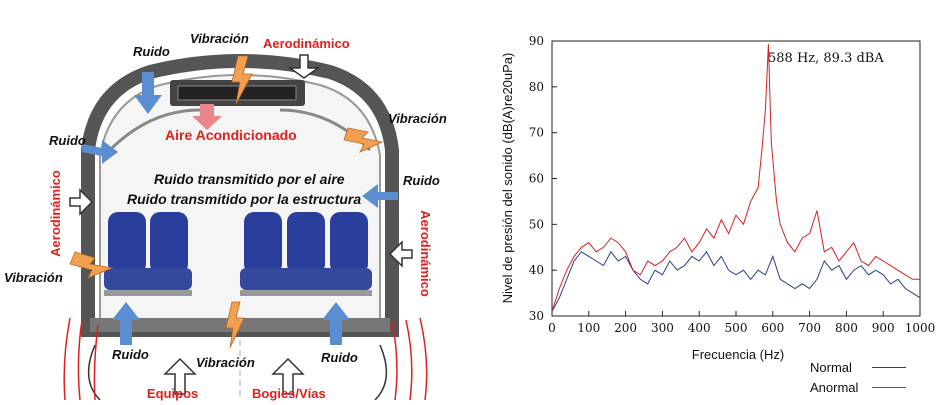 This screenshot has height=405, width=940. Describe the element at coordinates (858, 367) in the screenshot. I see `legend-item-normal: Normal` at that location.